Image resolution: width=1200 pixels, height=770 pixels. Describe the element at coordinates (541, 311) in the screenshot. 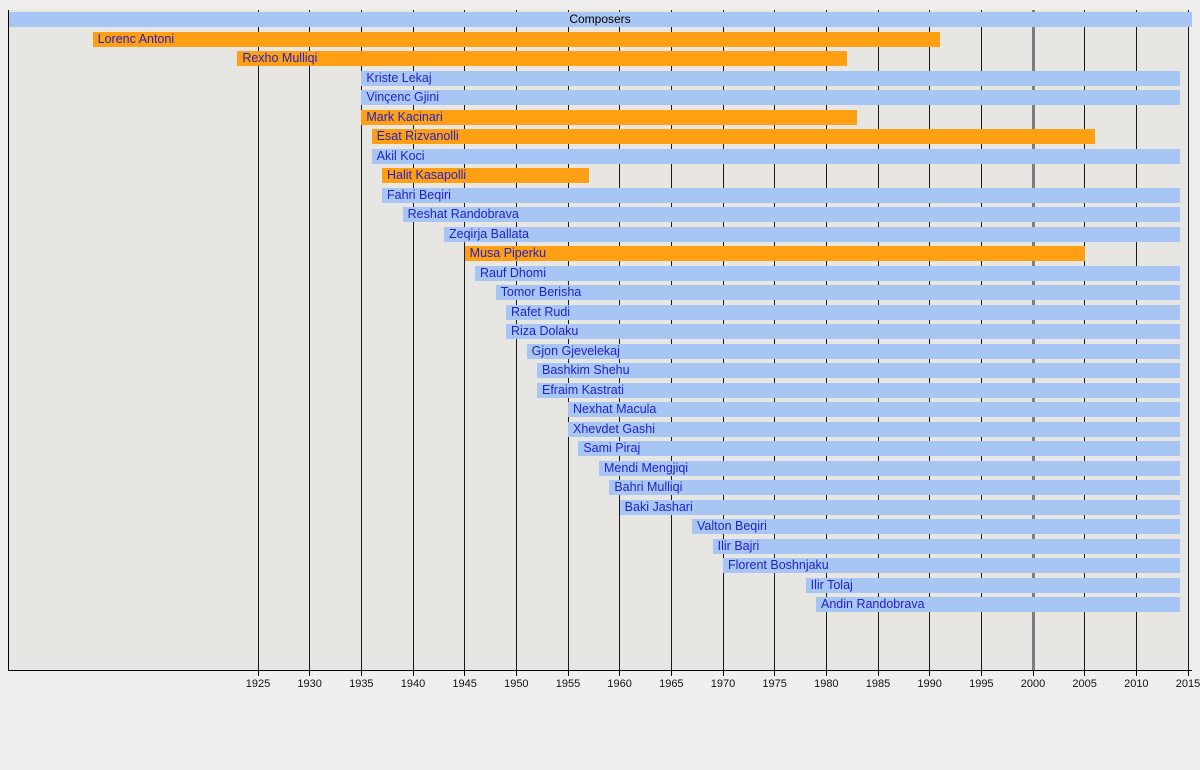

I see `composer-name-label: Rafet Rudi` at that location.